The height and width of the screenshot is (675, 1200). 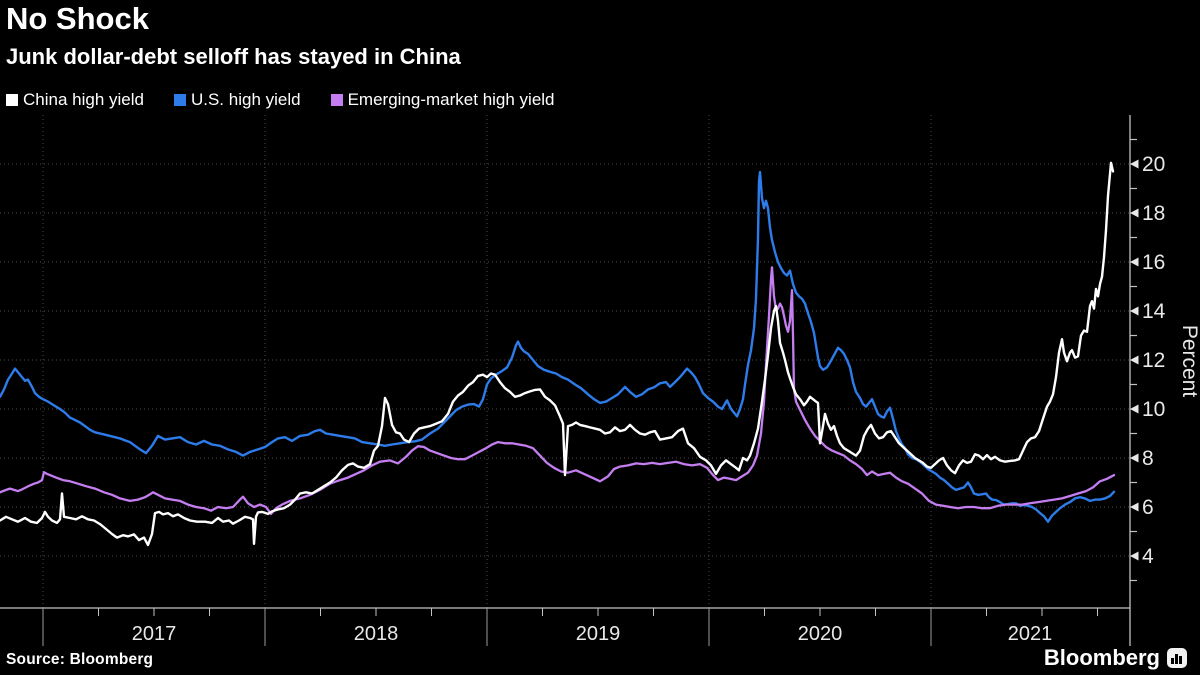 I want to click on y-axis-tick-label: 6, so click(x=1148, y=507).